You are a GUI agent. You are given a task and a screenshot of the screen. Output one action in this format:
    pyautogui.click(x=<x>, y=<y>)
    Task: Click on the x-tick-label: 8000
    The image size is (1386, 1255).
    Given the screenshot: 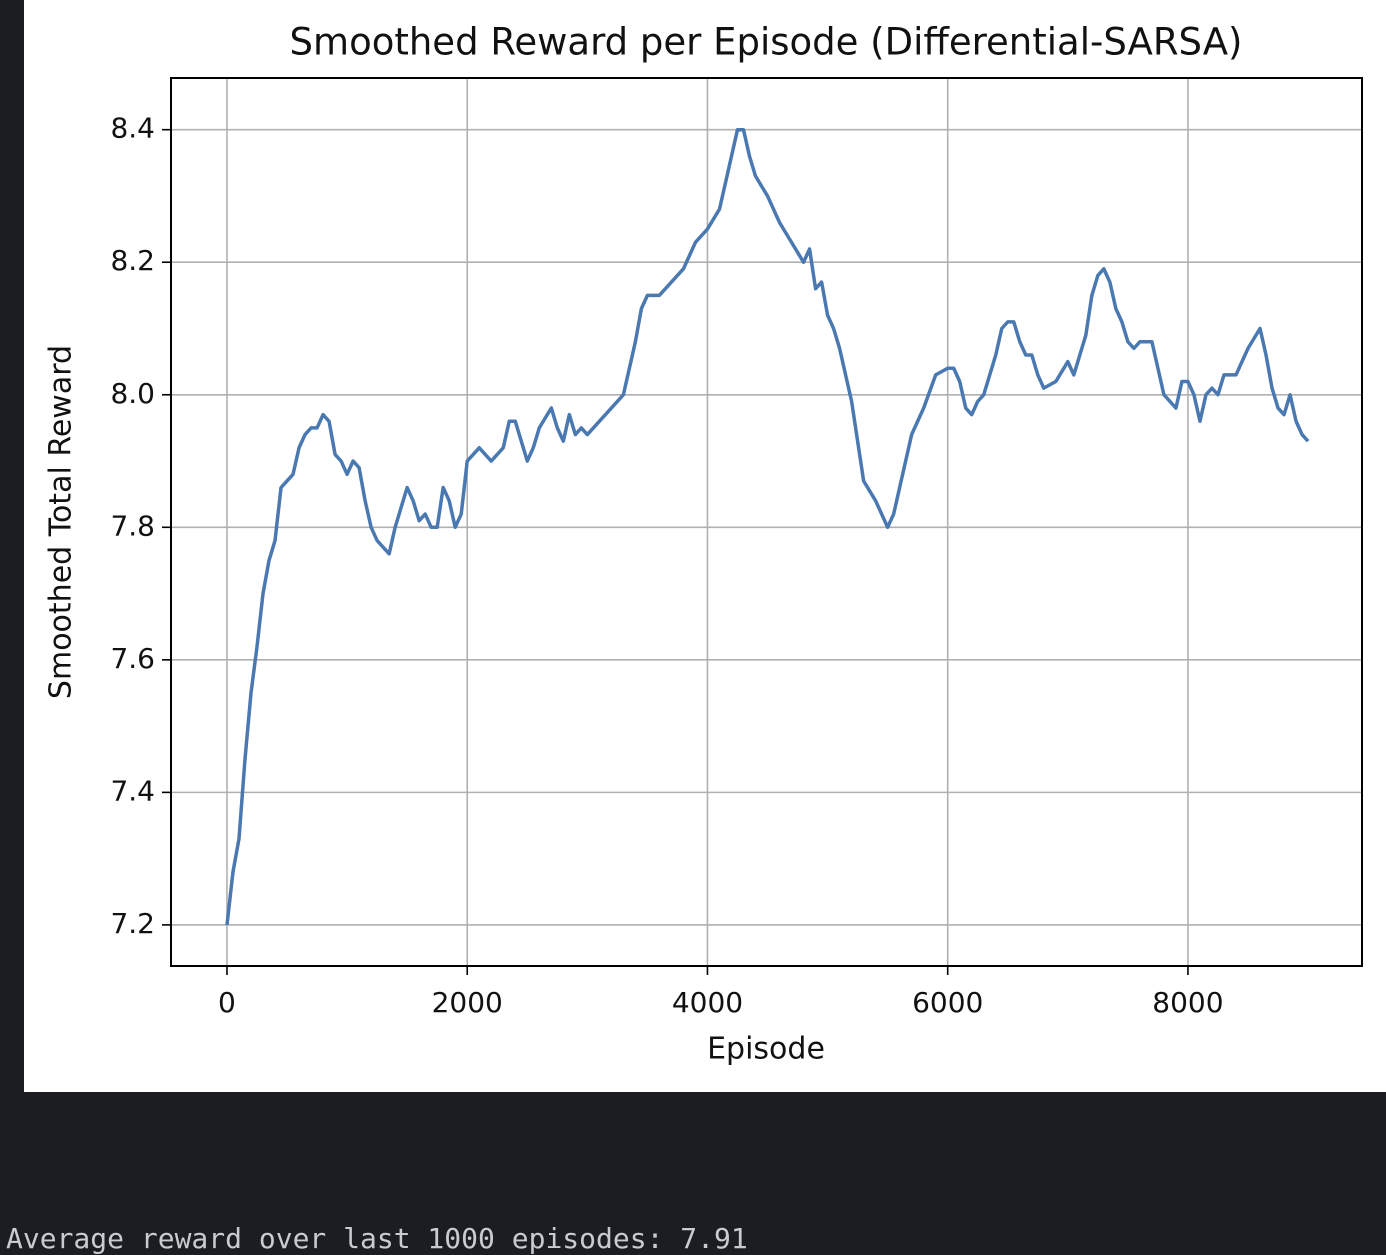 What is the action you would take?
    pyautogui.click(x=1187, y=1002)
    